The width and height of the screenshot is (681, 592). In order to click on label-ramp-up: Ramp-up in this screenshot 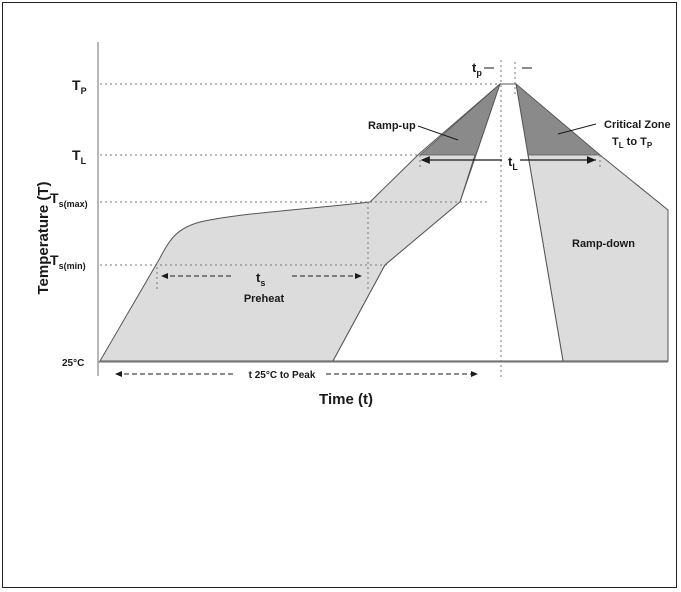, I will do `click(392, 126)`.